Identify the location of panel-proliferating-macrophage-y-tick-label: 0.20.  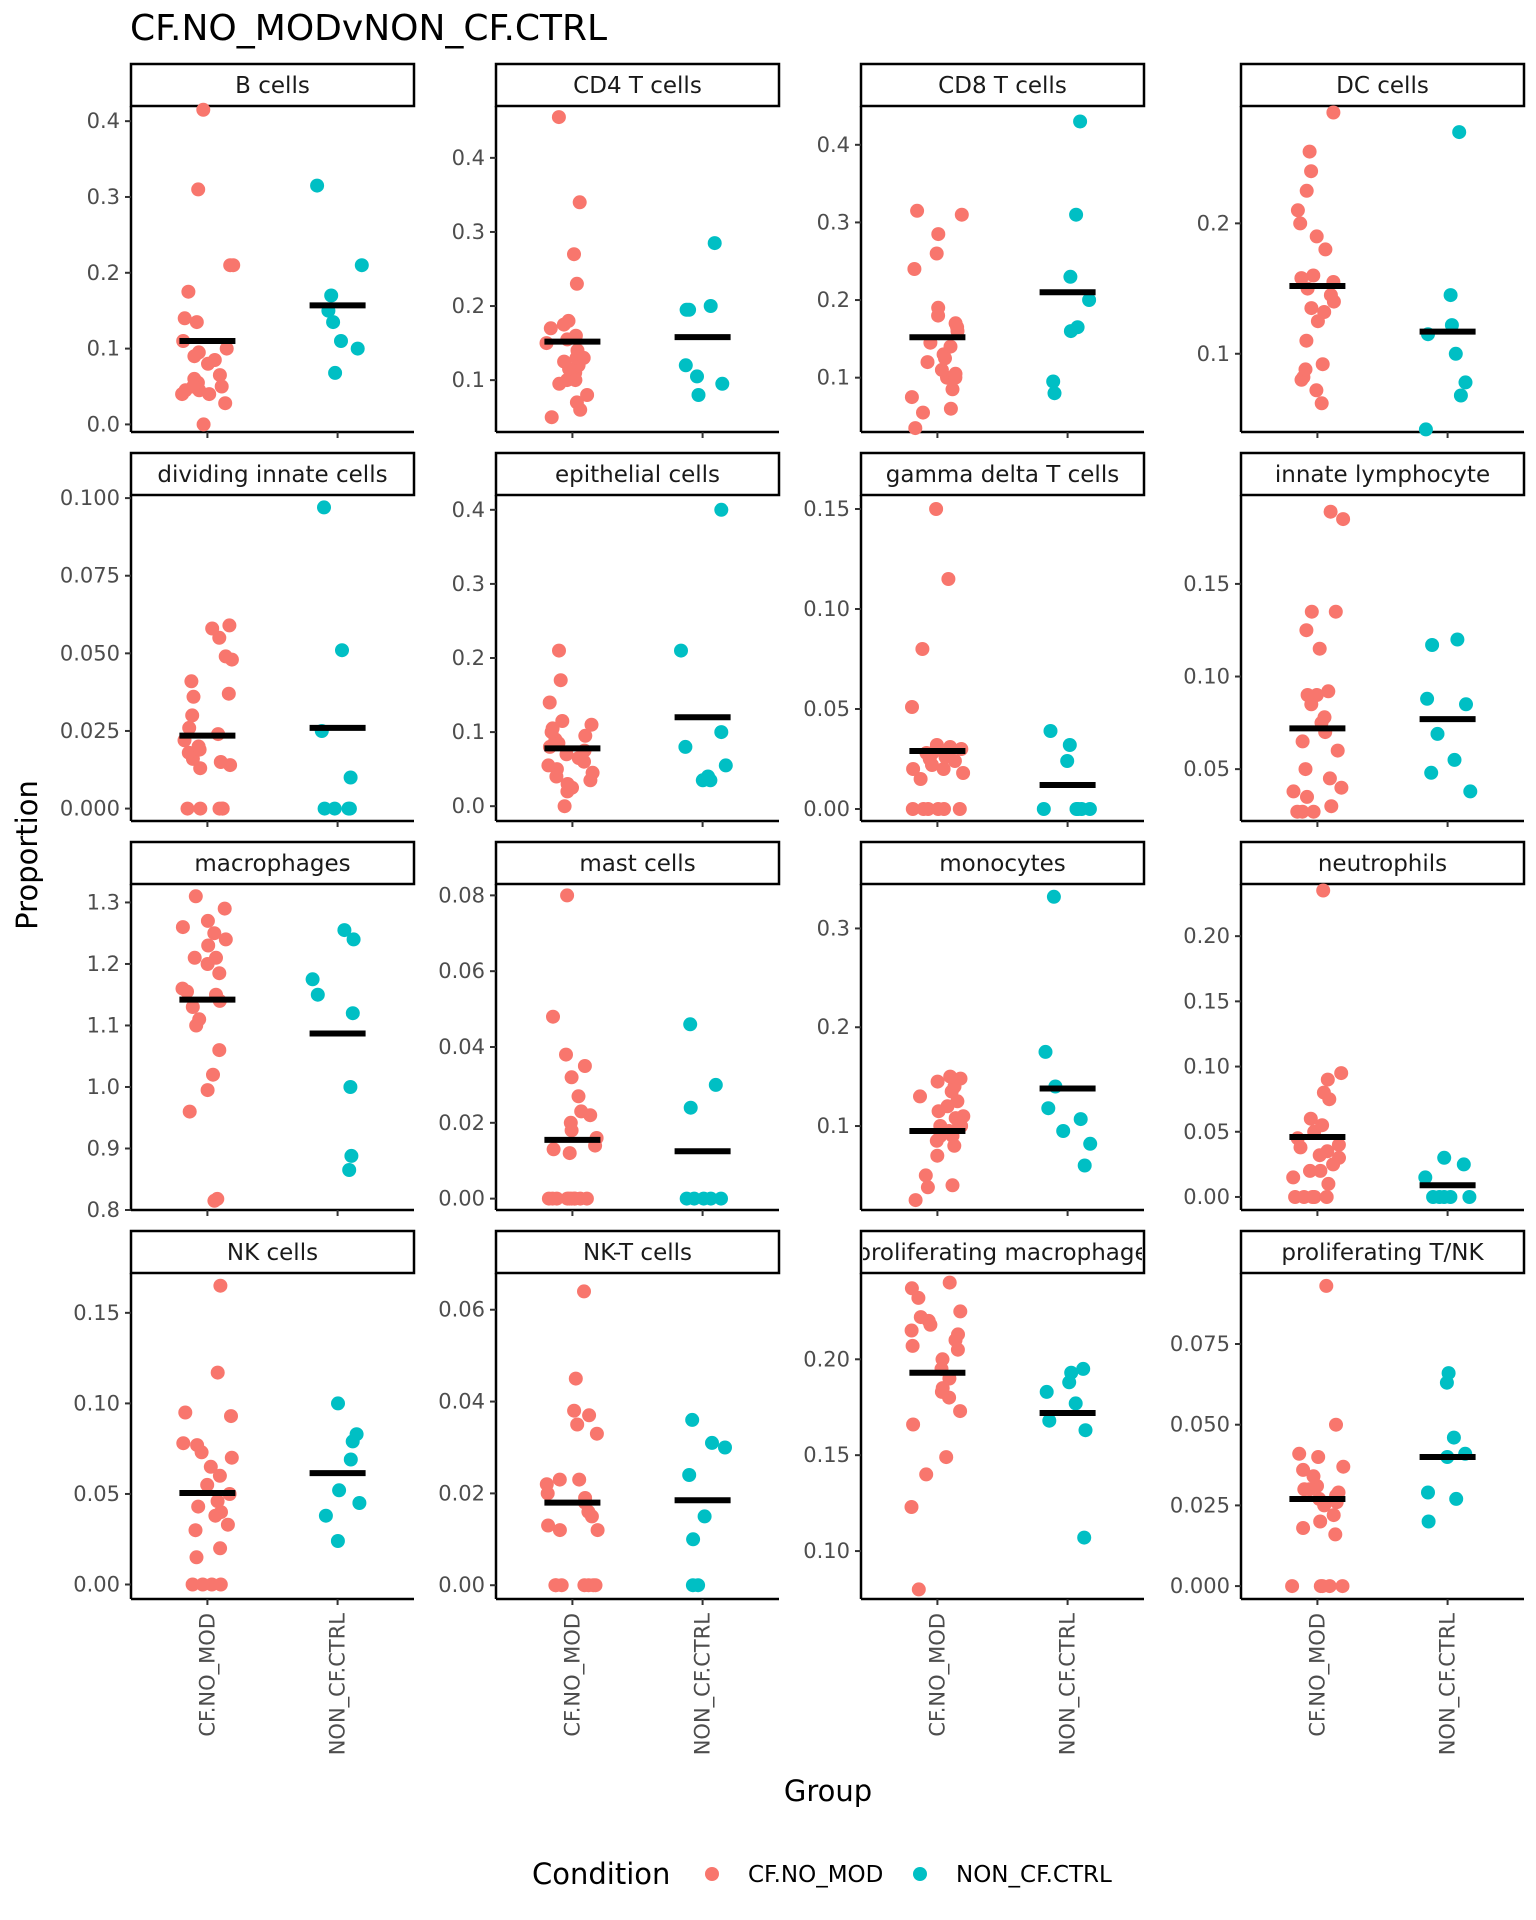
(826, 1359).